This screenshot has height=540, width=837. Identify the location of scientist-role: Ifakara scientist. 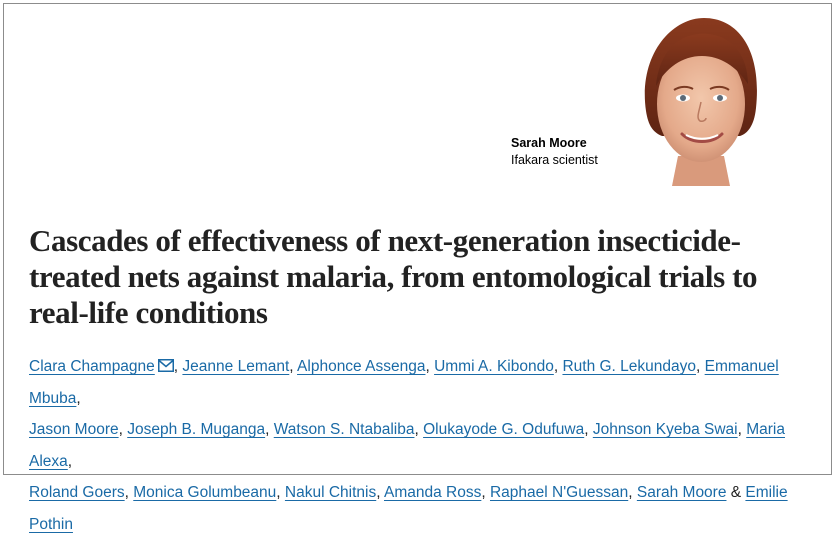
(554, 160).